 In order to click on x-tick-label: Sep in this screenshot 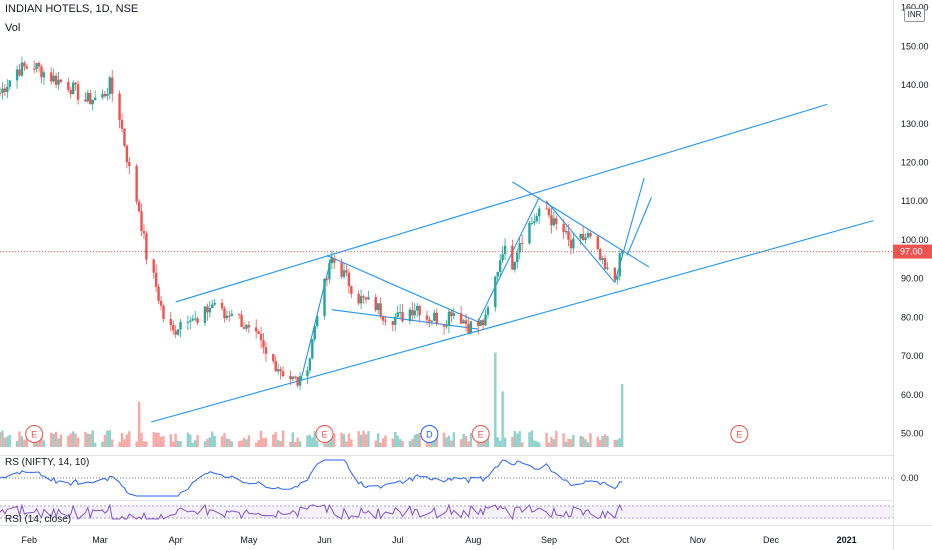, I will do `click(549, 540)`.